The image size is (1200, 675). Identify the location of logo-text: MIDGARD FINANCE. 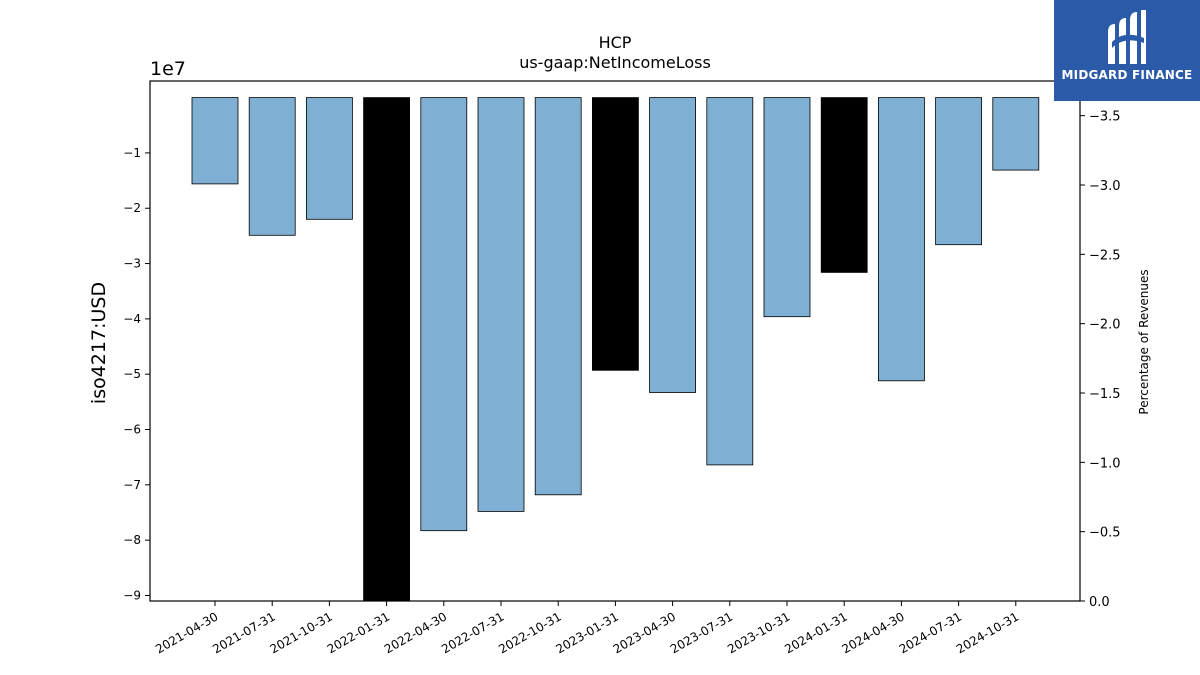
(1127, 75).